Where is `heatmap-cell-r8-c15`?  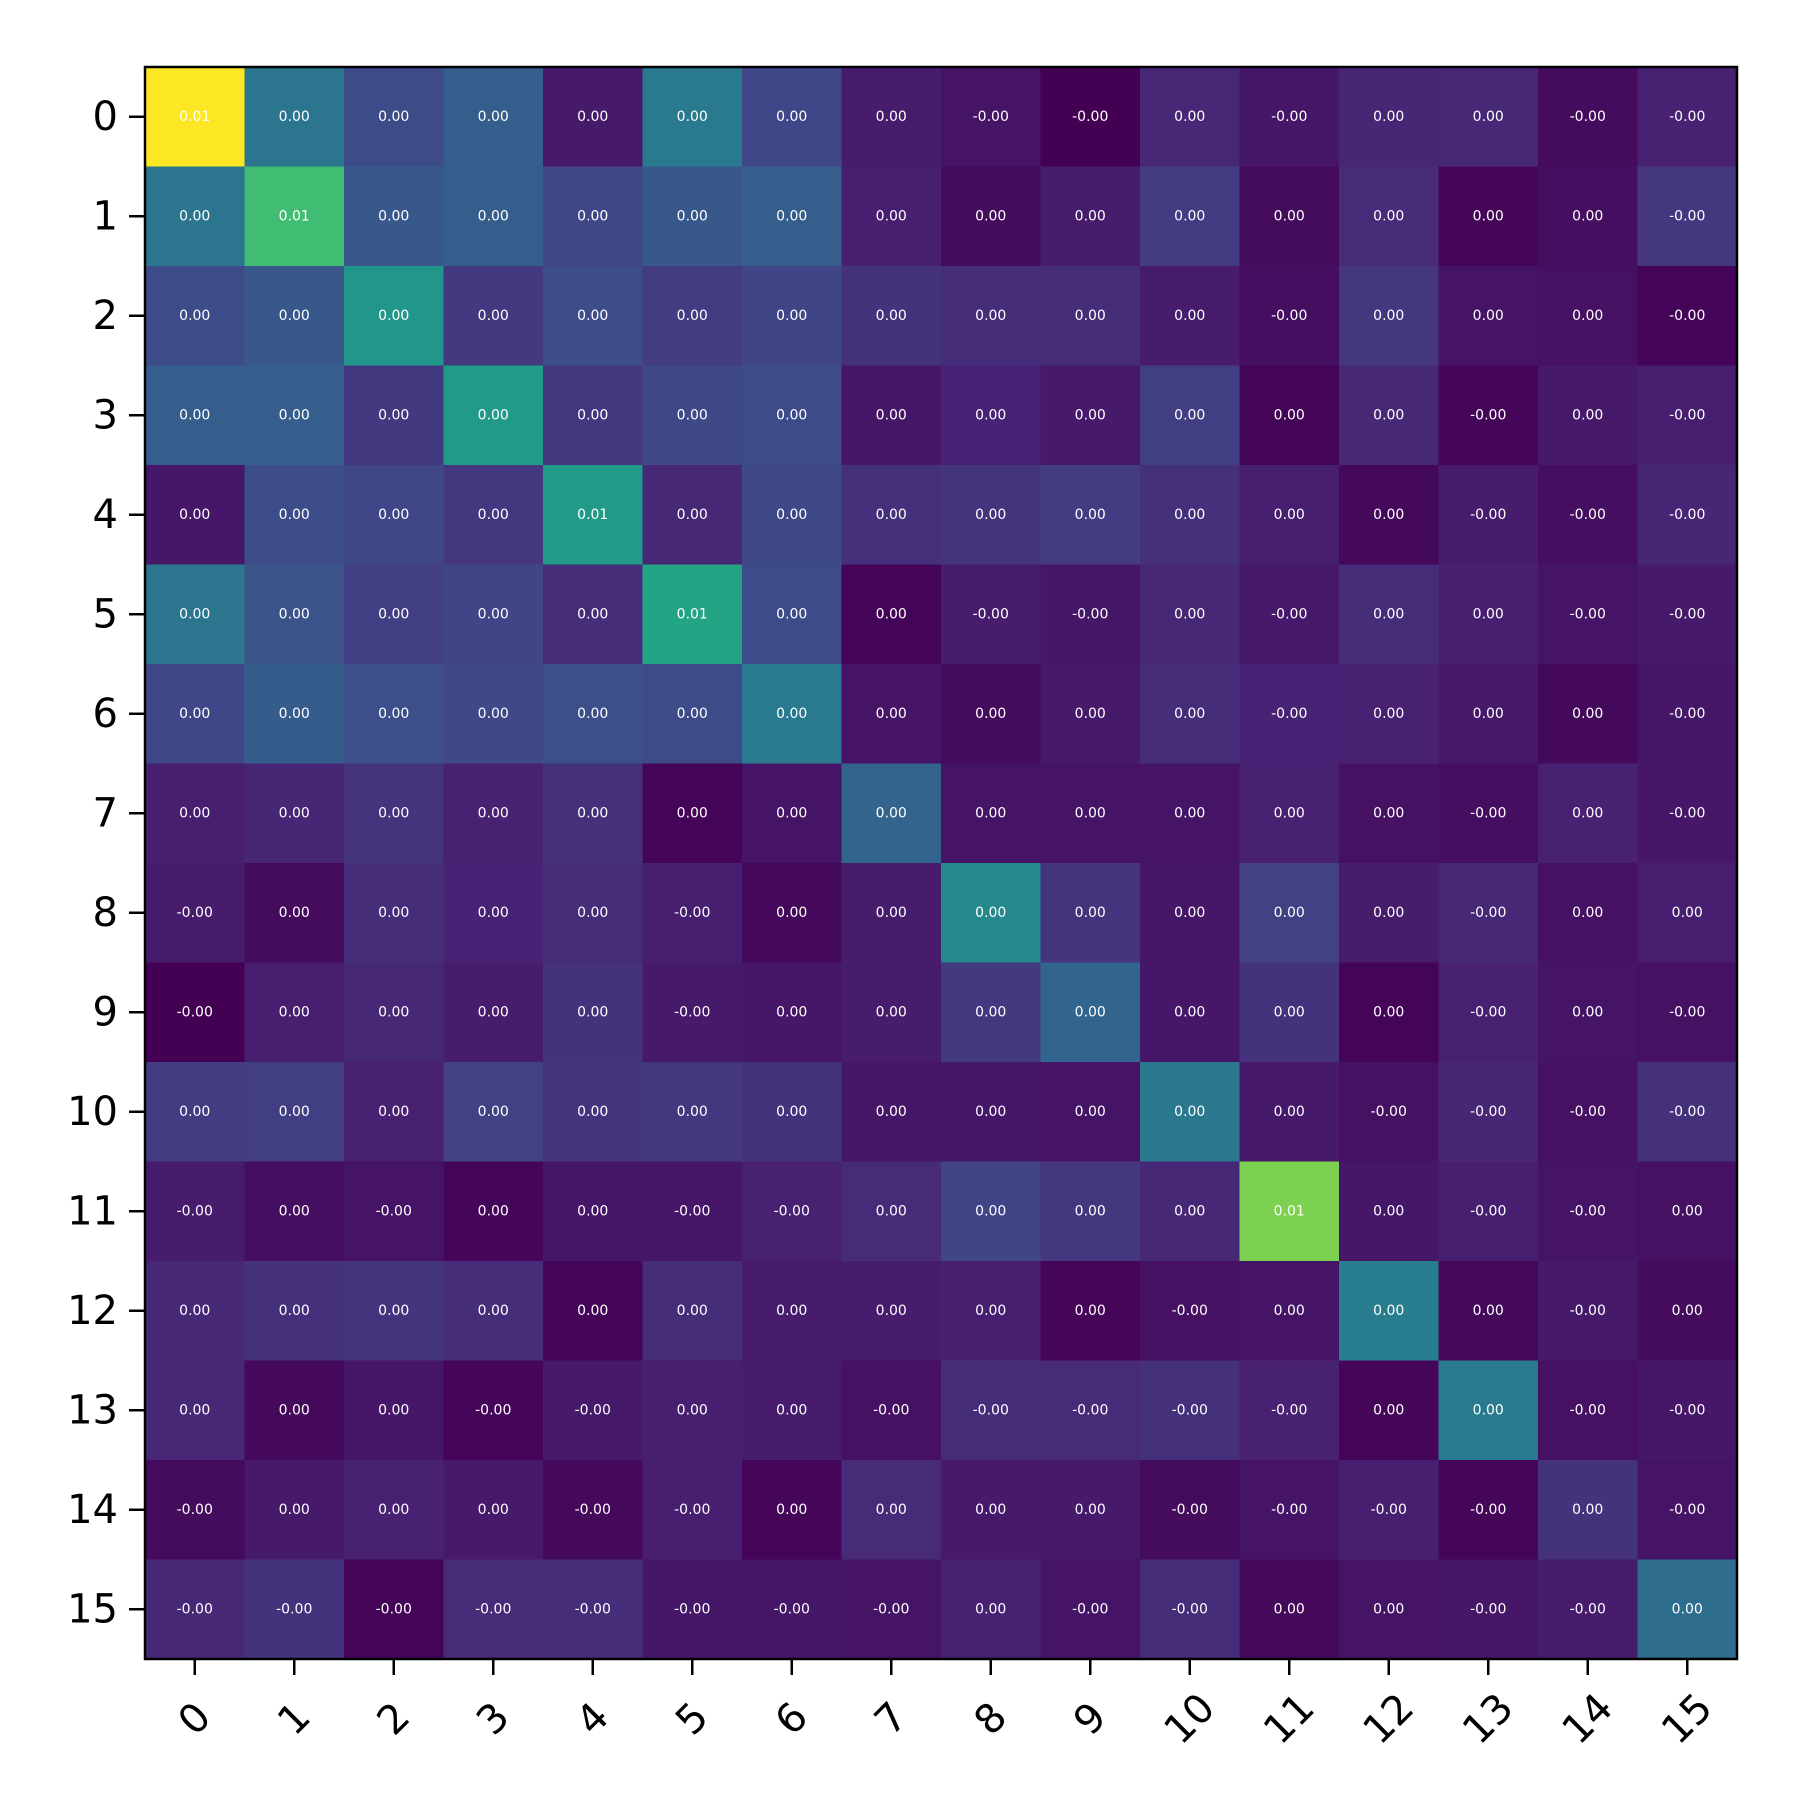 heatmap-cell-r8-c15 is located at coordinates (1687, 913).